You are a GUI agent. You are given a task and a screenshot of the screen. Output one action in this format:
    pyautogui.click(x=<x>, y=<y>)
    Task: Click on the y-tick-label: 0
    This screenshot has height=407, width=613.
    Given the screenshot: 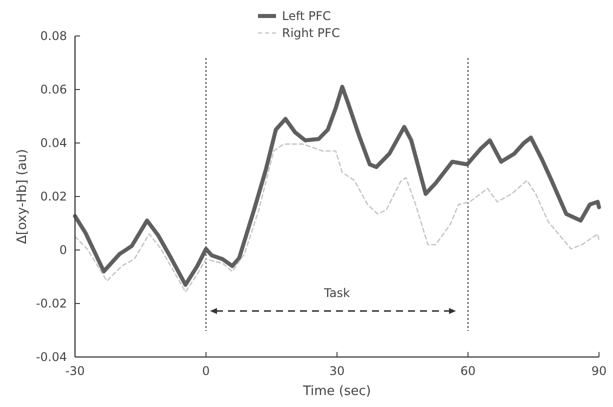 What is the action you would take?
    pyautogui.click(x=63, y=250)
    